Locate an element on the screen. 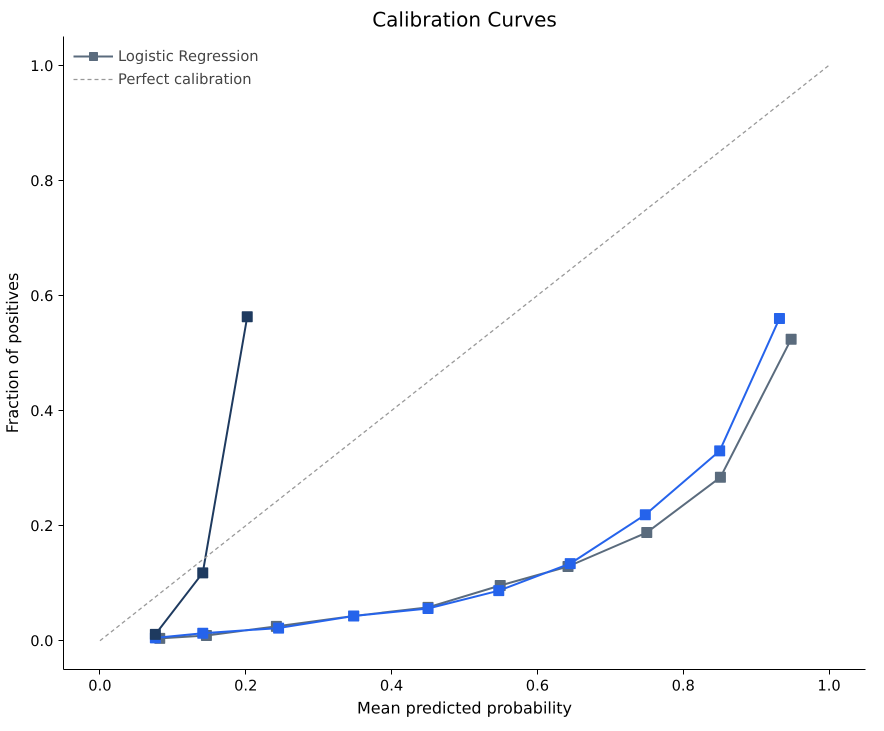  x-axis-title: Mean predicted probability is located at coordinates (464, 708).